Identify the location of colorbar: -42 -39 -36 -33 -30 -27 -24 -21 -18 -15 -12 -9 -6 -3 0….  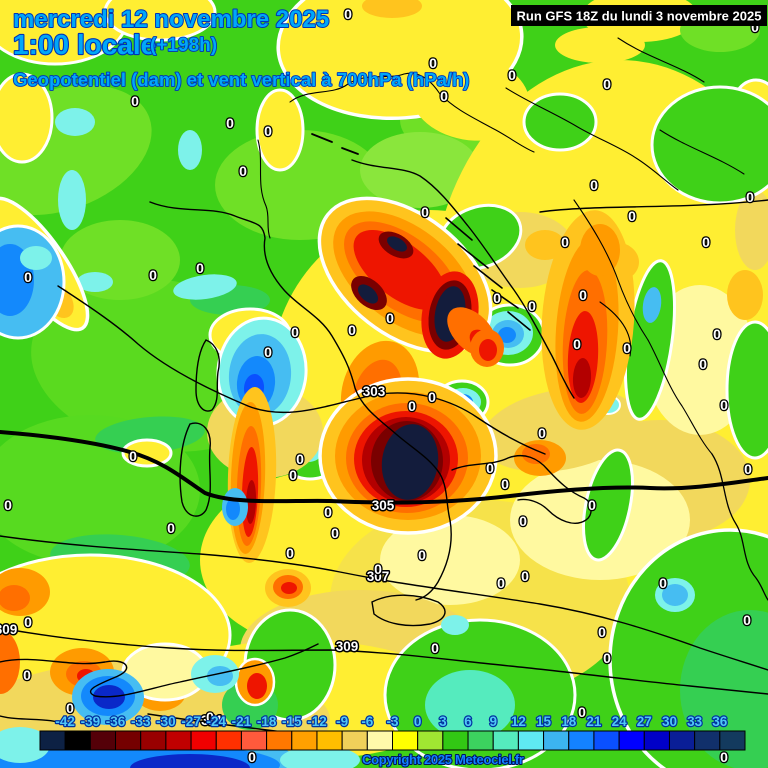
(392, 732).